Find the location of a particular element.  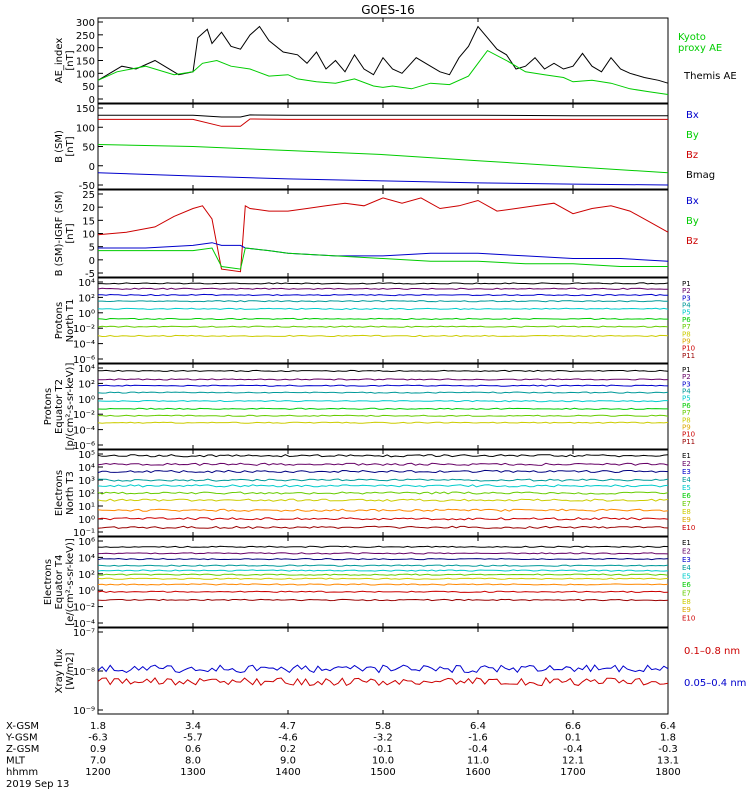

panel-2: 150 100 50 0 -50 B (SM) [nT] Bx By Bz Bmag is located at coordinates (384, 147).